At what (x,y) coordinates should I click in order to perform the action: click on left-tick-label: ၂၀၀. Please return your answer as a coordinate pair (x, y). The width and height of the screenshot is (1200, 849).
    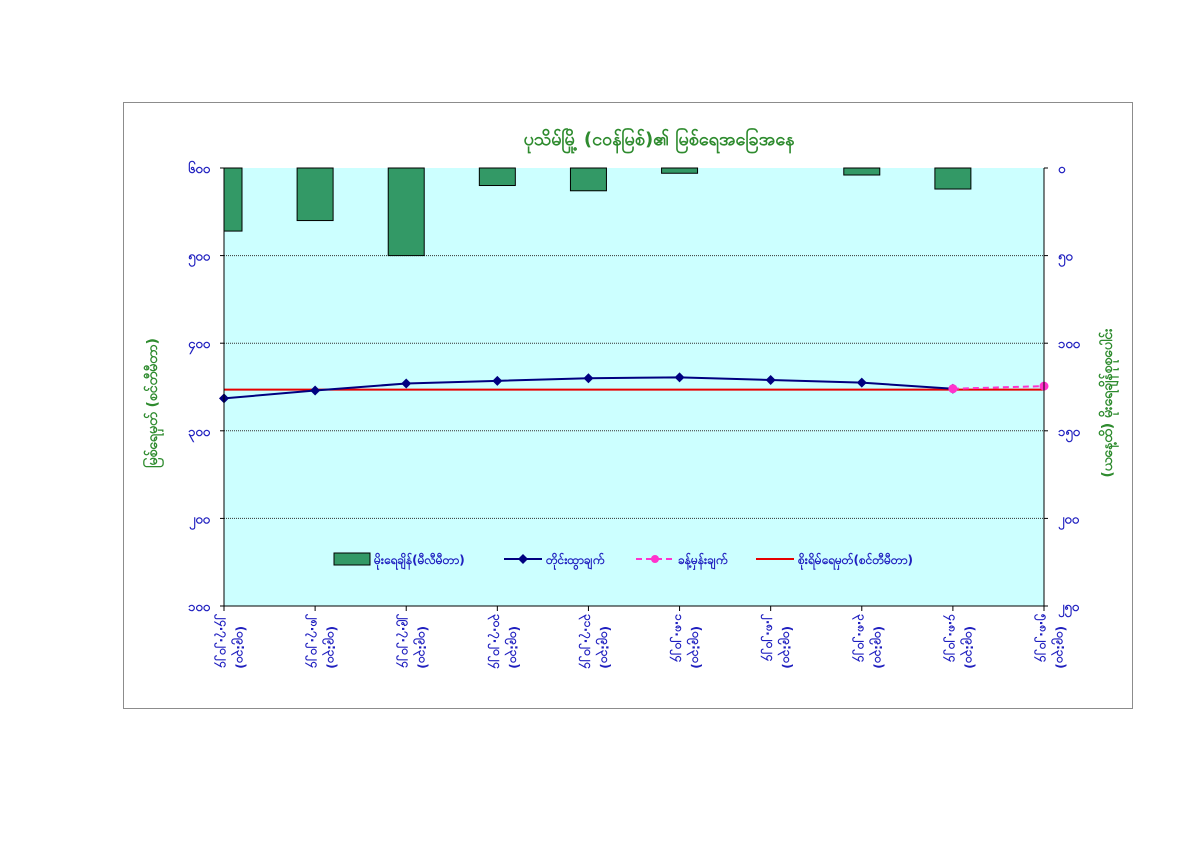
    Looking at the image, I should click on (200, 521).